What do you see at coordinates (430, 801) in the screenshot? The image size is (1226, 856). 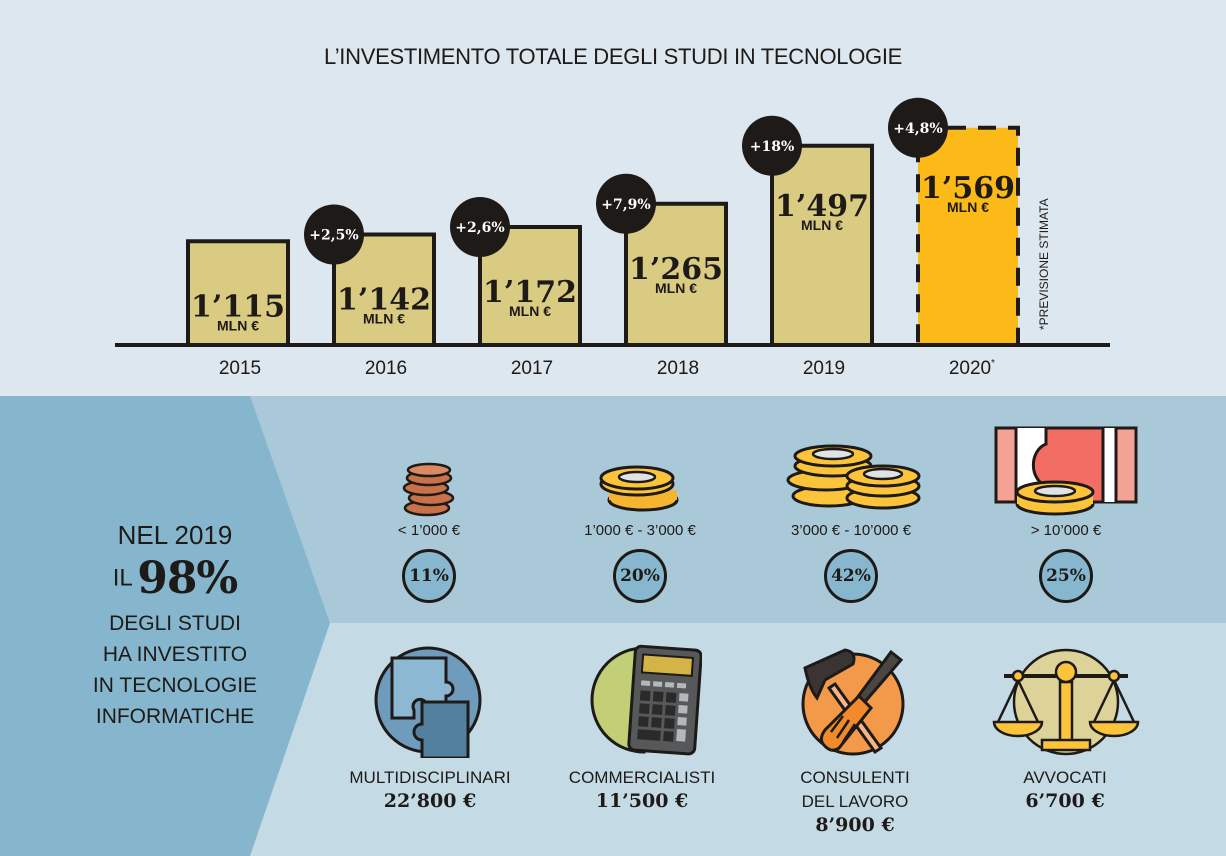 I see `category-value: 22’800 €` at bounding box center [430, 801].